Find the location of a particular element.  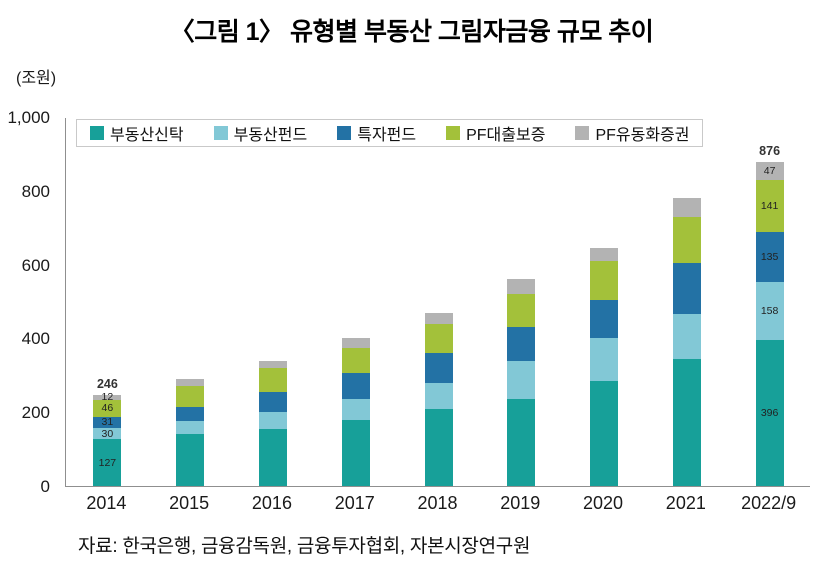

segment-value-label: 158 is located at coordinates (769, 310).